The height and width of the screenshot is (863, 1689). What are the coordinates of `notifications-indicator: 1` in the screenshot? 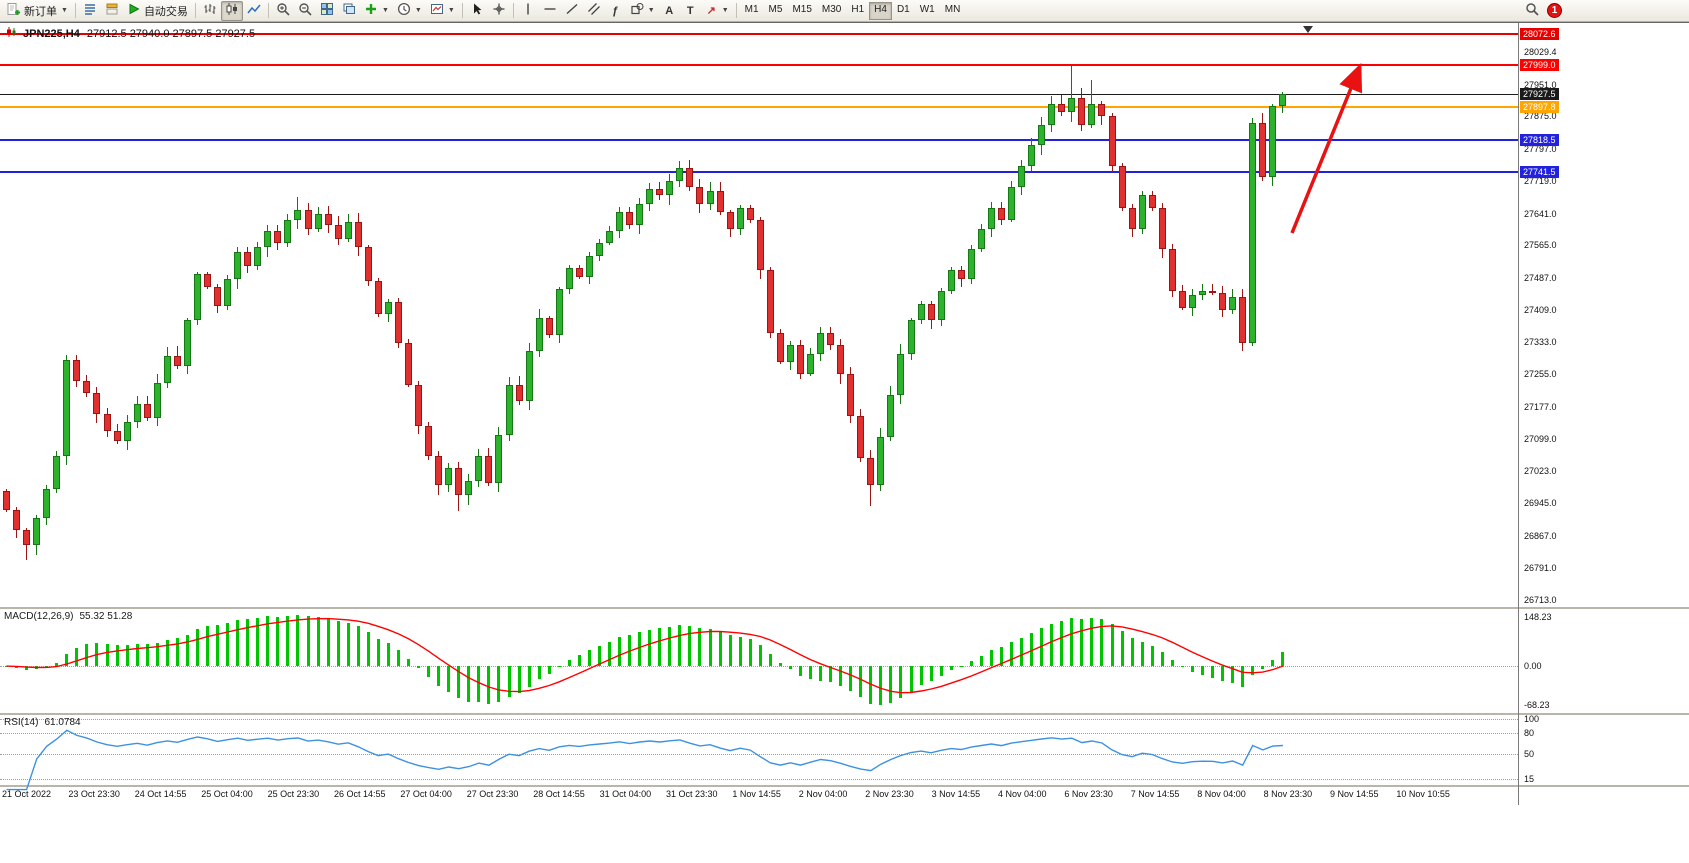 It's located at (1554, 11).